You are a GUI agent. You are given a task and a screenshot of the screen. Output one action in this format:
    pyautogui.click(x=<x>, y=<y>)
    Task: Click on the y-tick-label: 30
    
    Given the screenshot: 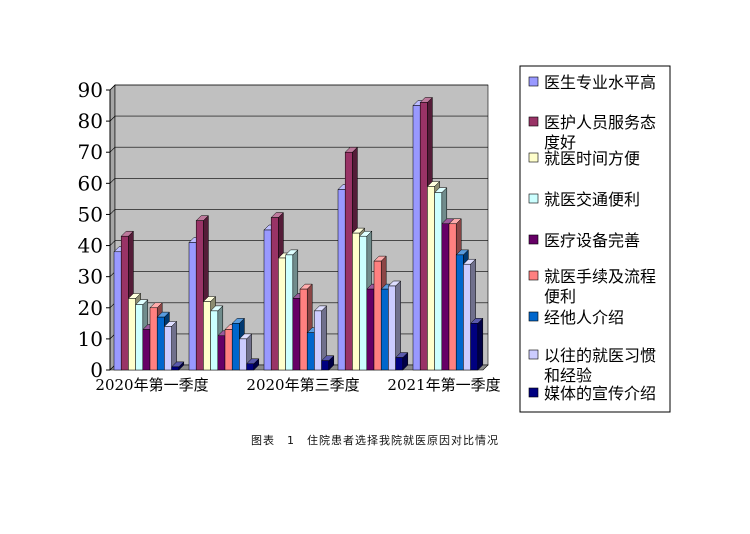 What is the action you would take?
    pyautogui.click(x=90, y=277)
    